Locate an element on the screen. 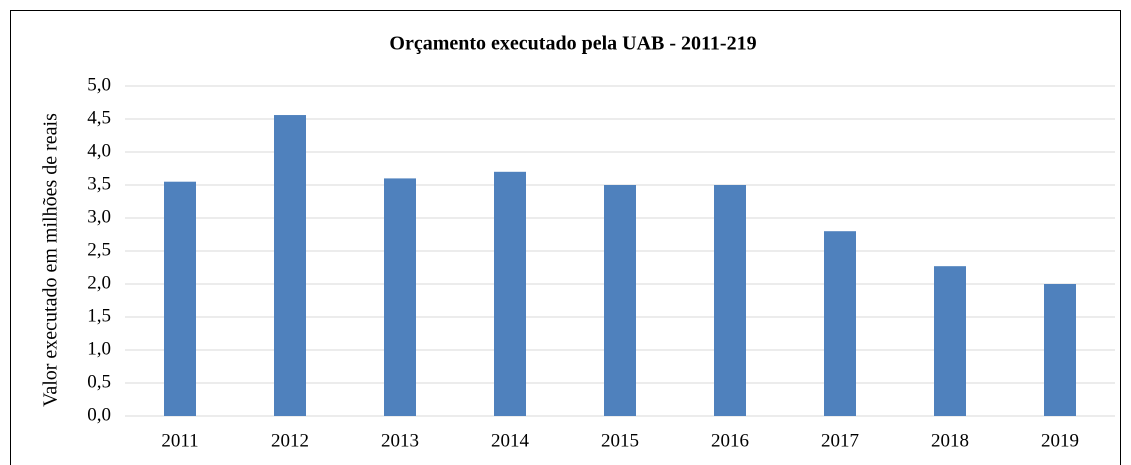 The image size is (1131, 465). chart-title: Orçamento executado pela UAB - 2011-219 is located at coordinates (572, 44).